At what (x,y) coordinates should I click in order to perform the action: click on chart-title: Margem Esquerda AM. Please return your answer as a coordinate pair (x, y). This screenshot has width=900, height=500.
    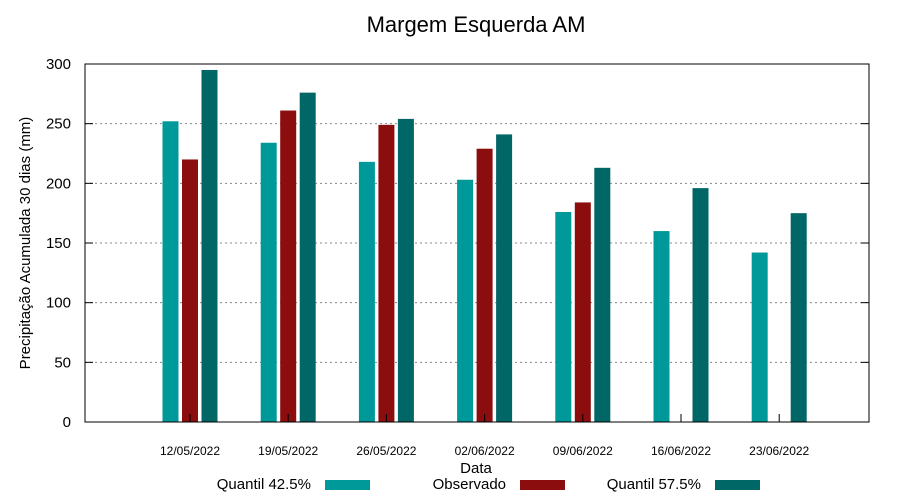
    Looking at the image, I should click on (476, 24).